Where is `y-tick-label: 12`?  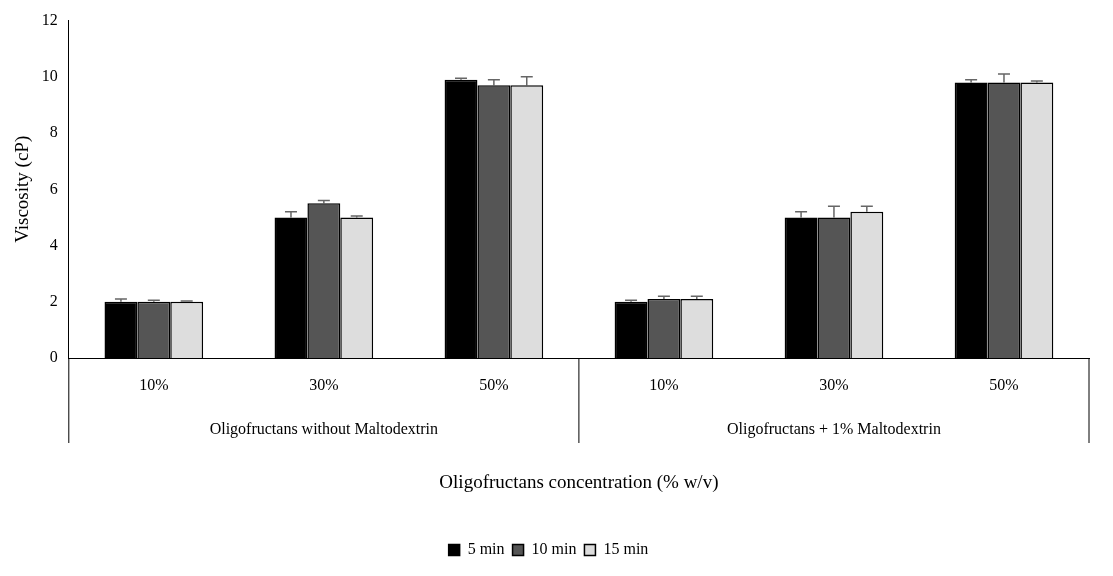
y-tick-label: 12 is located at coordinates (49, 19).